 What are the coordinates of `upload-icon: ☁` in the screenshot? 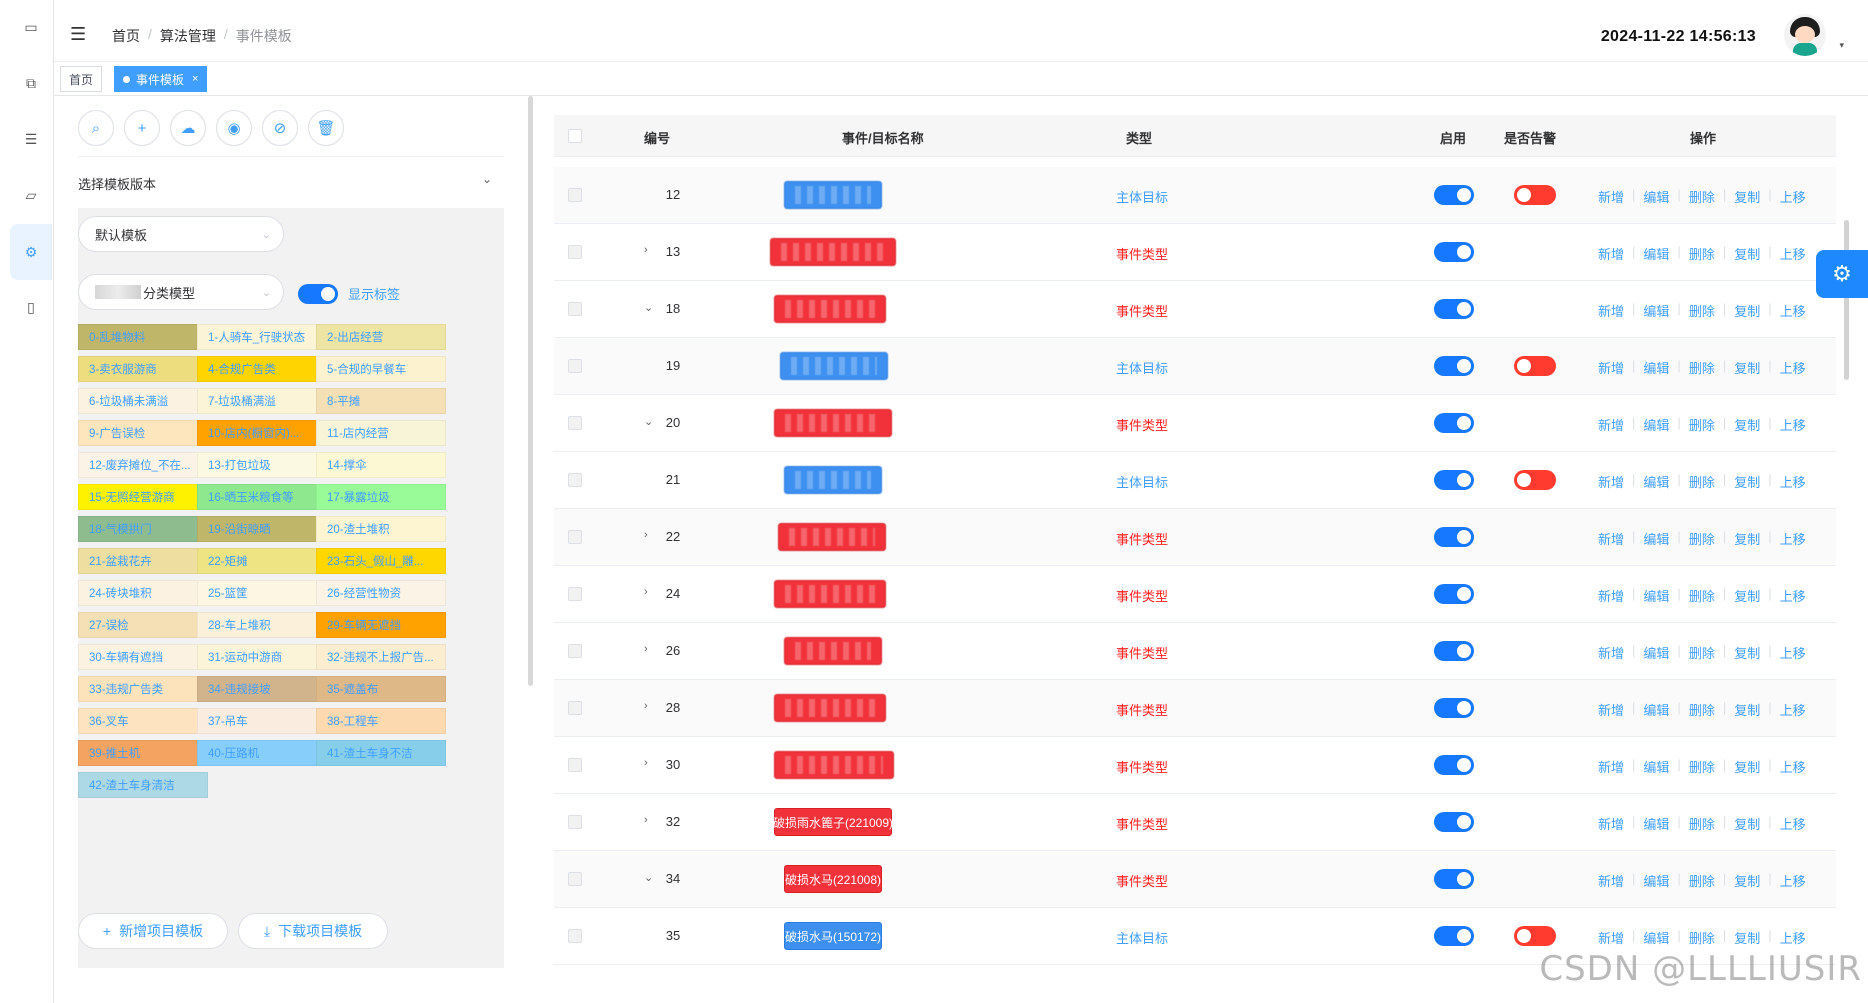 It's located at (188, 128).